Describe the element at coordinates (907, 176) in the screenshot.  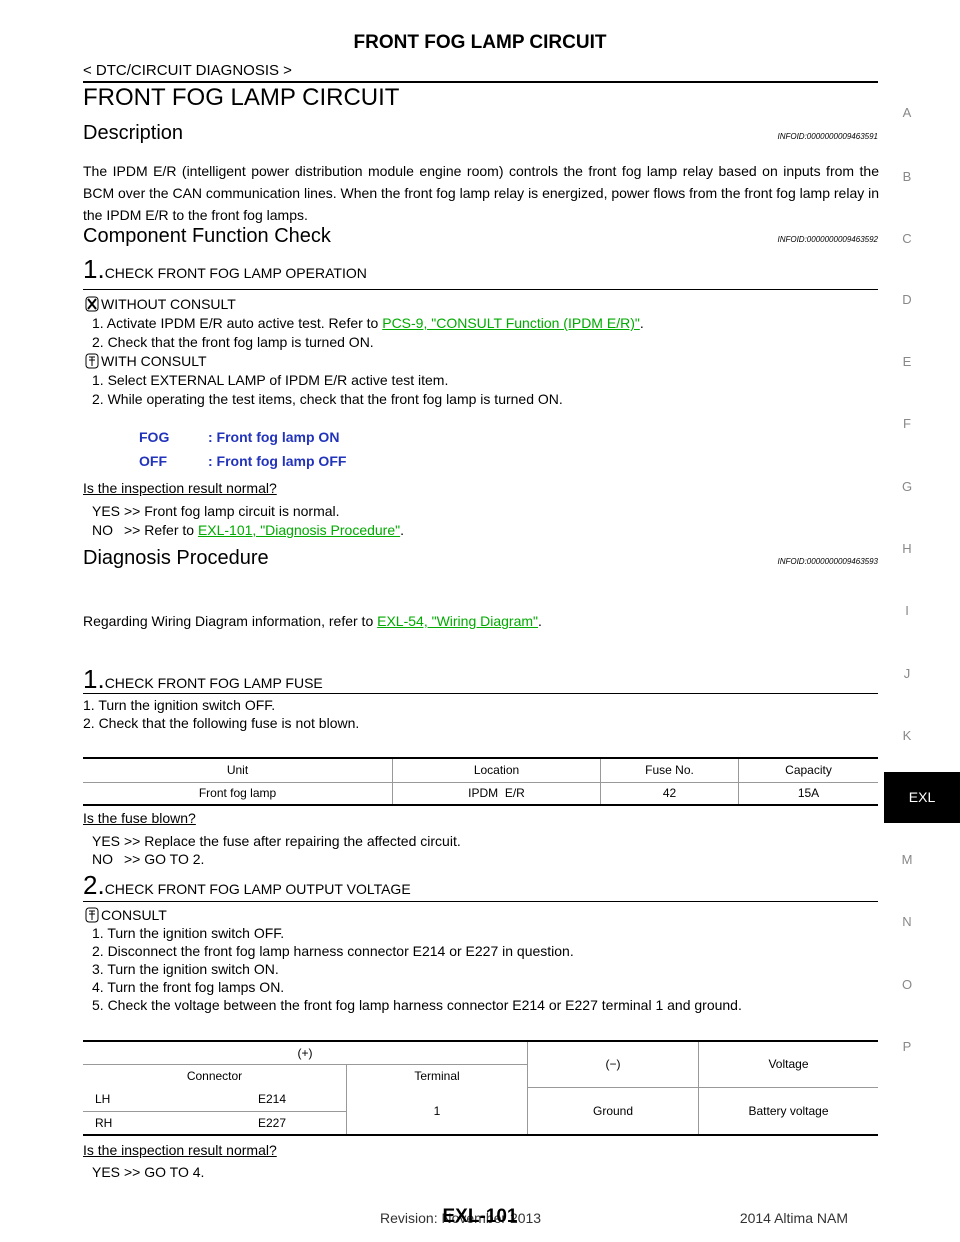
I see `side-tab: B` at that location.